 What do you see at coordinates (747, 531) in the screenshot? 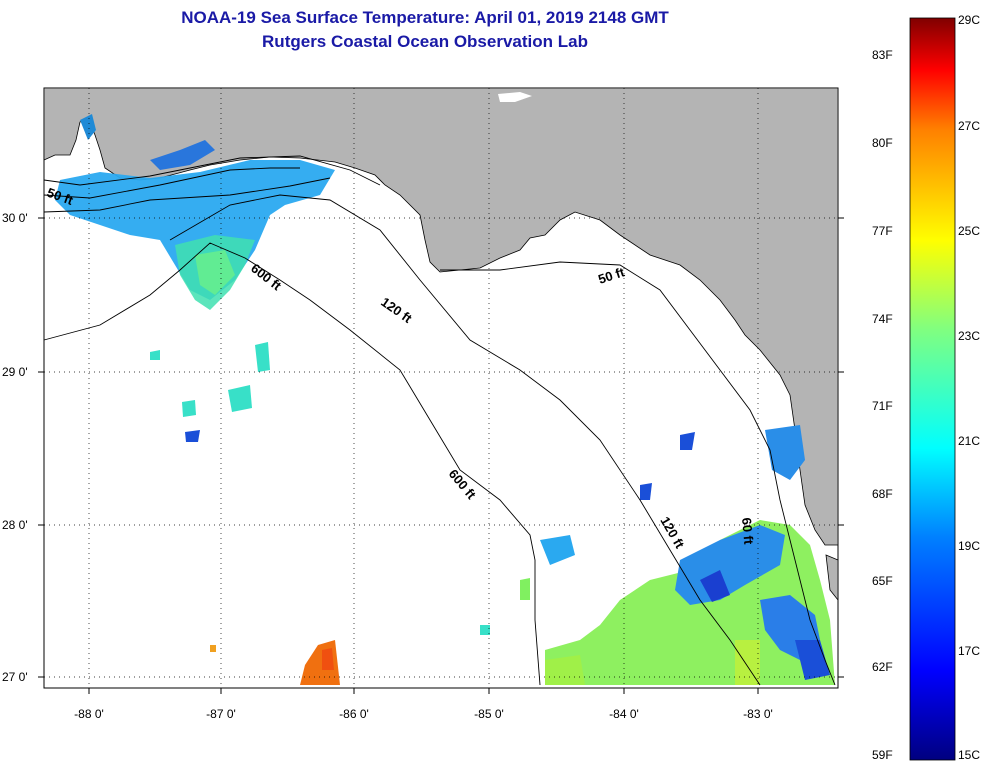
I see `contour-label-60-coast: 60 ft` at bounding box center [747, 531].